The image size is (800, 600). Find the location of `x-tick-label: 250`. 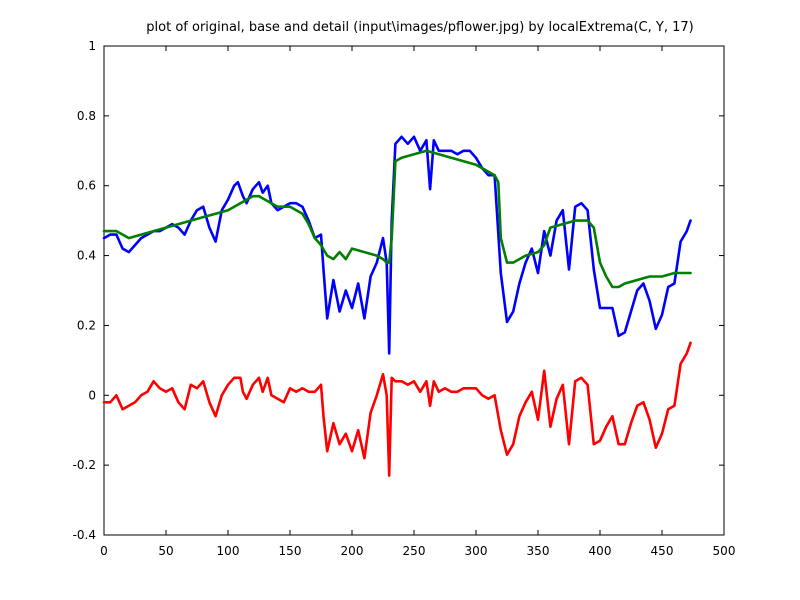

x-tick-label: 250 is located at coordinates (414, 551).